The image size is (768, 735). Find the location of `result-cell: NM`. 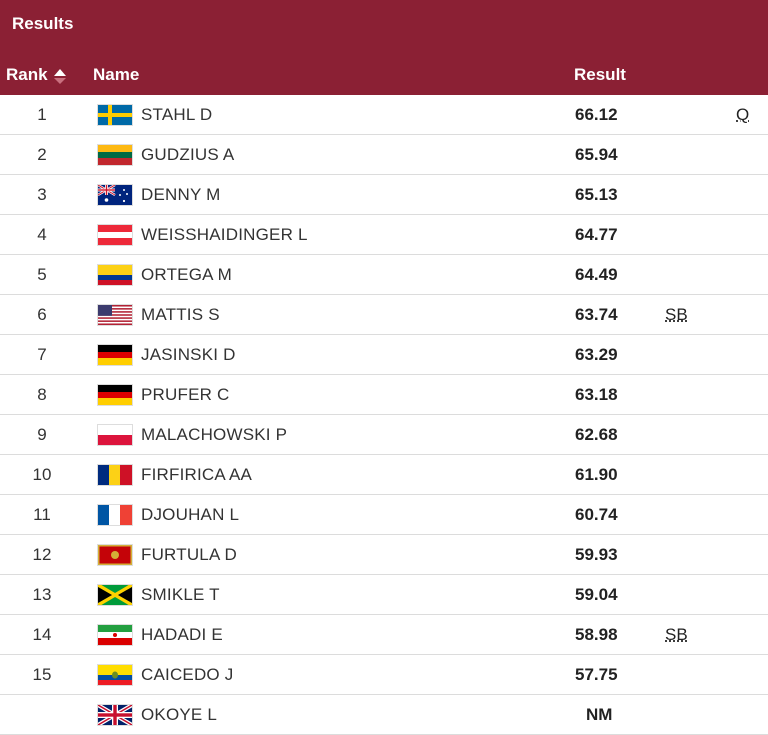

result-cell: NM is located at coordinates (599, 714).